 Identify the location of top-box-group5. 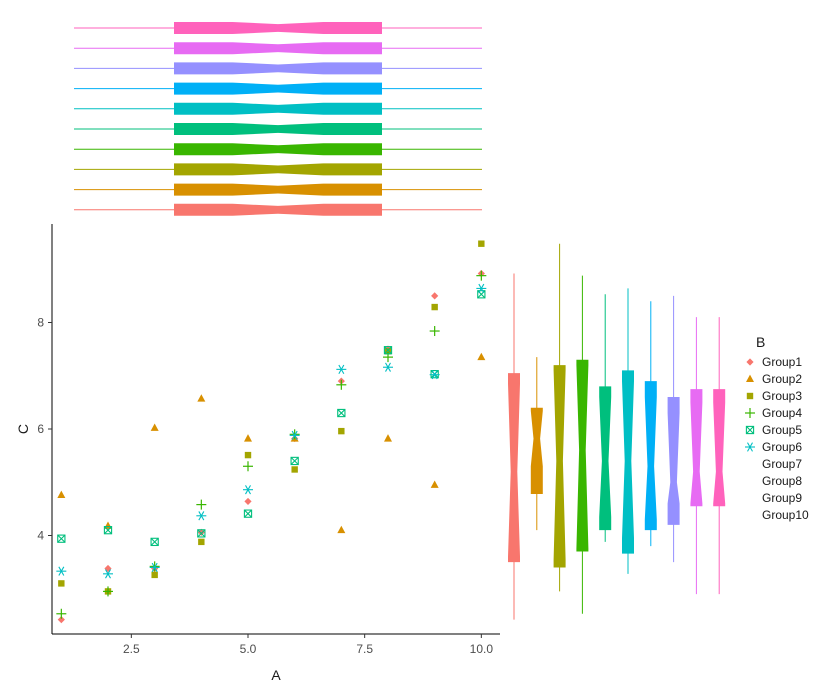
(278, 129).